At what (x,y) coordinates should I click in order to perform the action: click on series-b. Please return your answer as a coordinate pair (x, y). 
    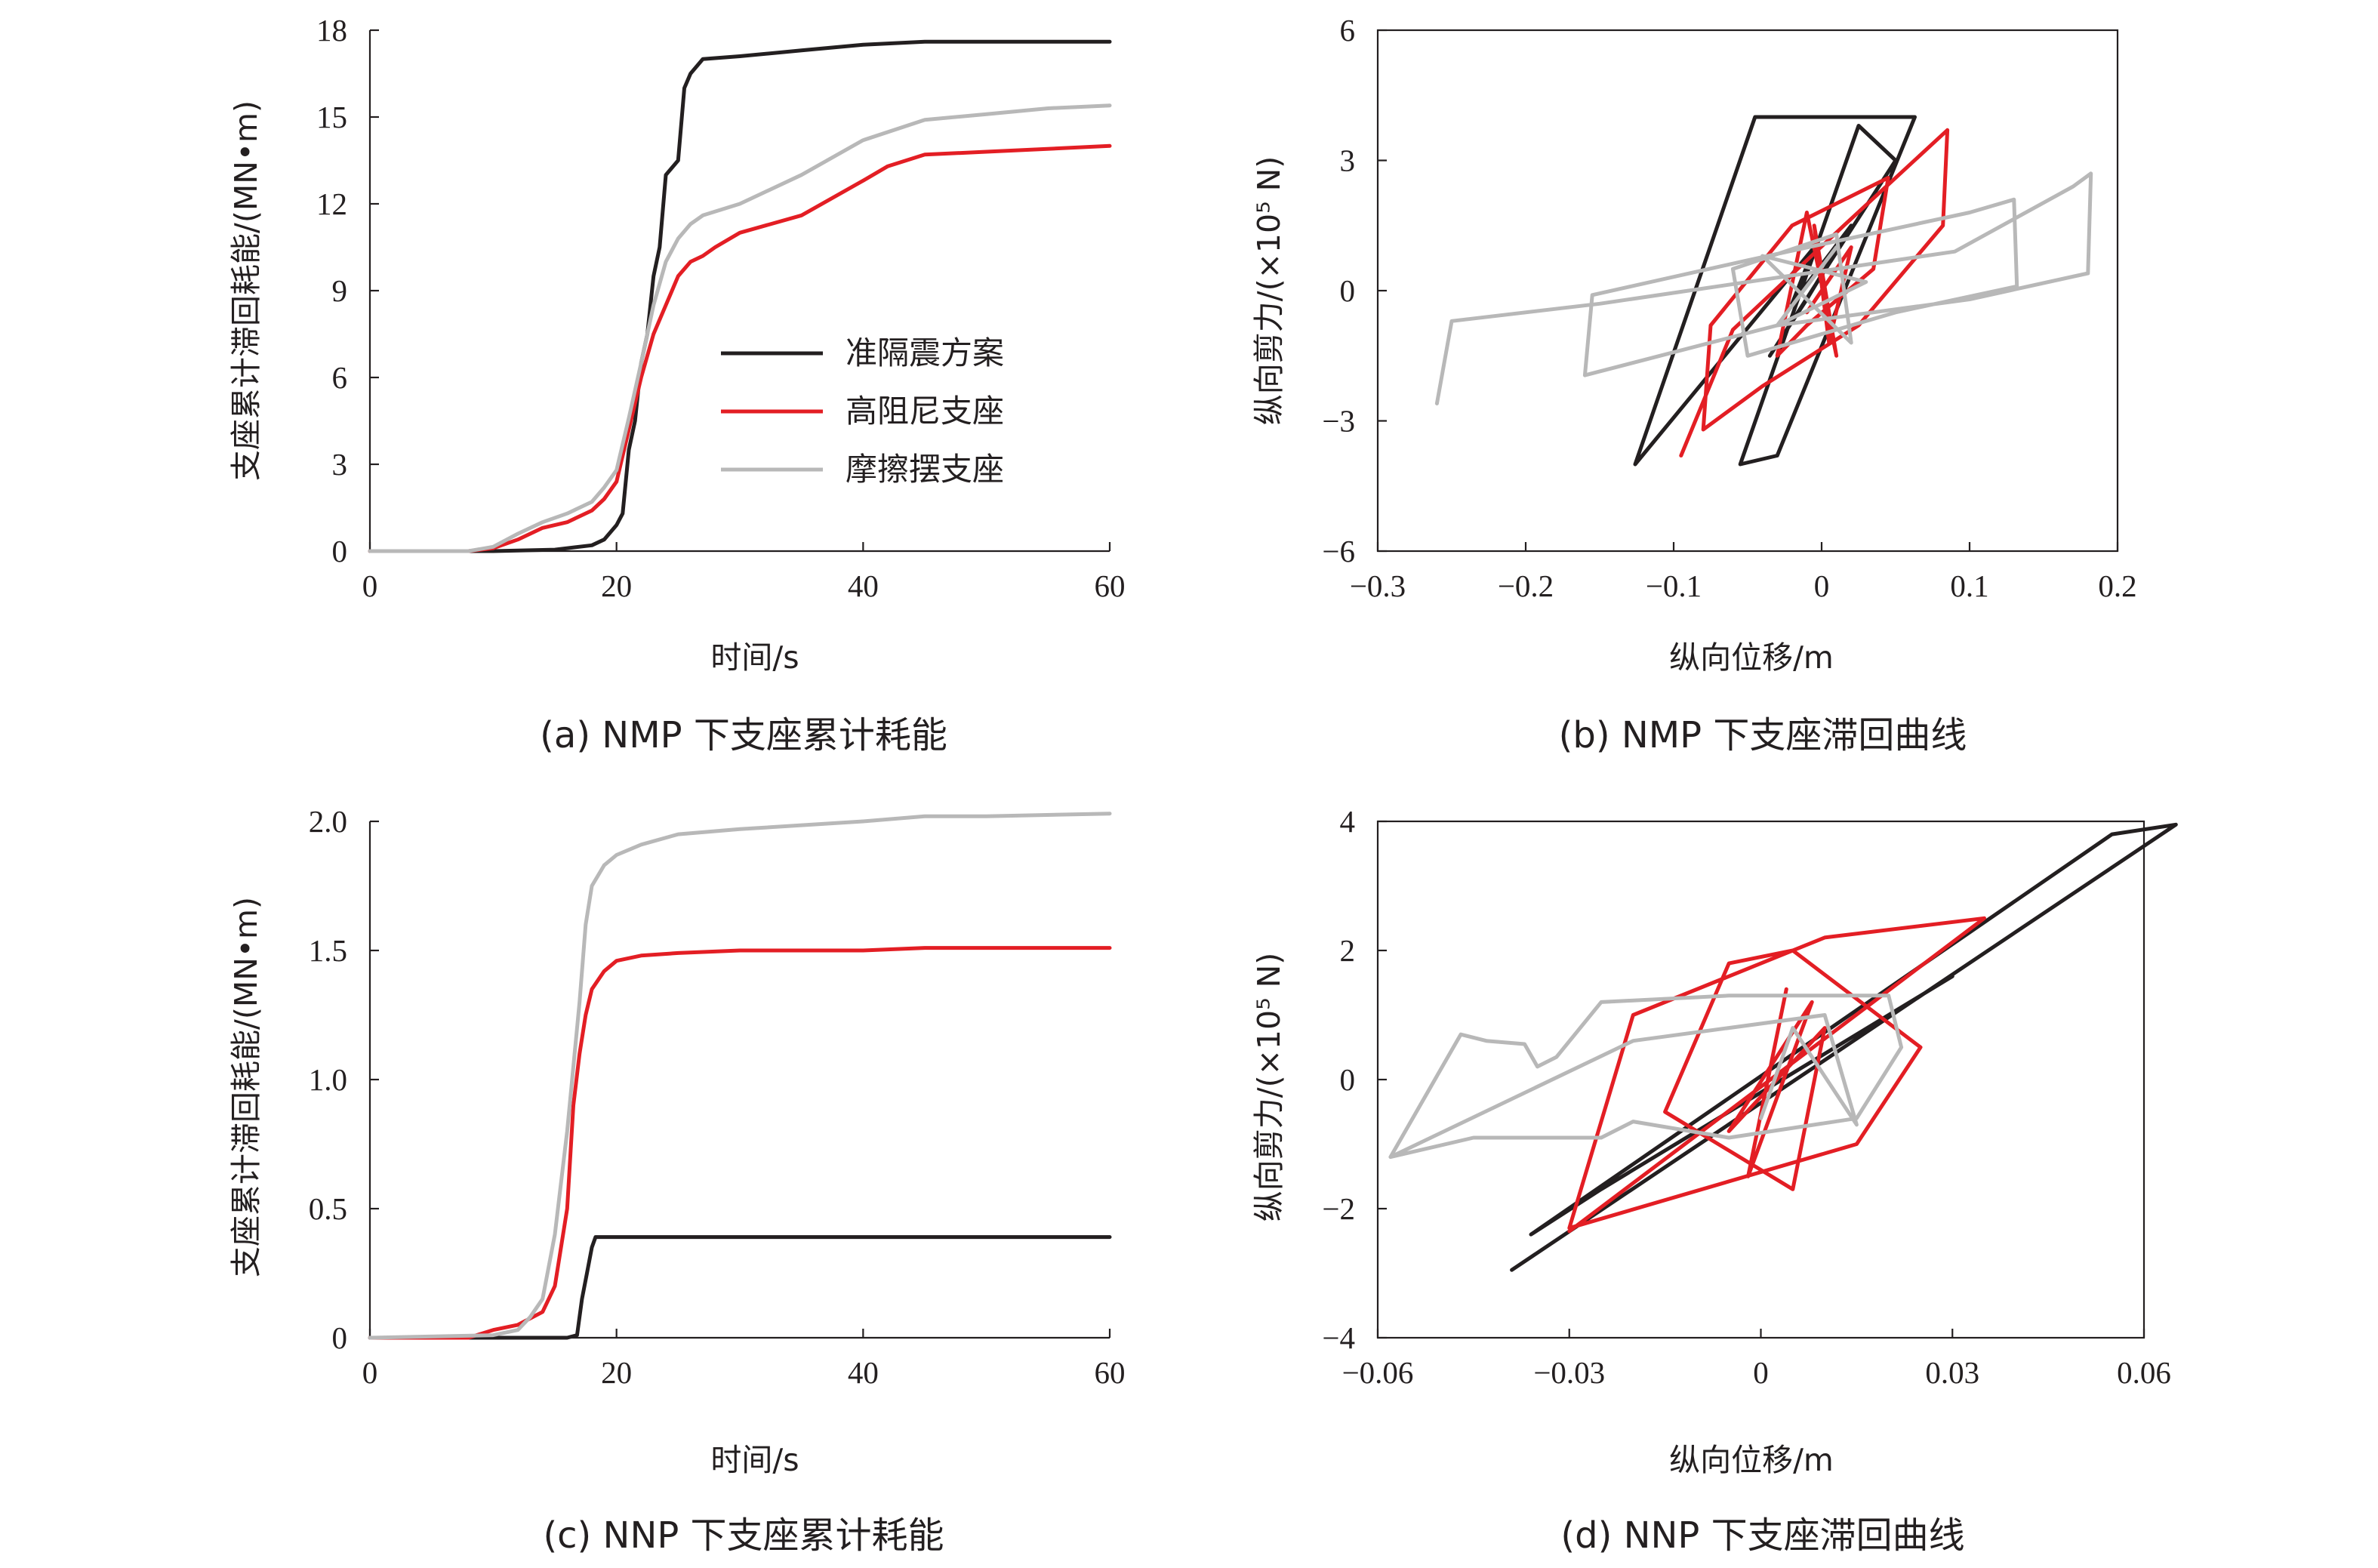
    Looking at the image, I should click on (1763, 291).